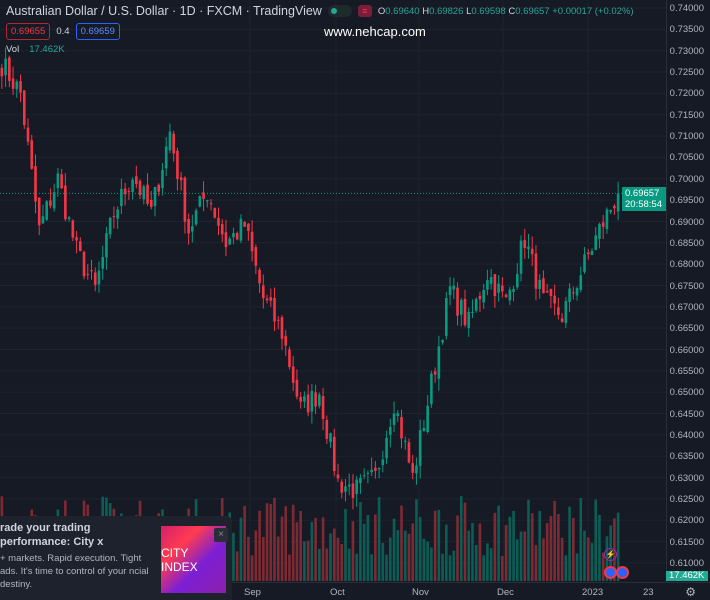 The width and height of the screenshot is (710, 600). What do you see at coordinates (97, 31) in the screenshot?
I see `buy-button: 0.69659` at bounding box center [97, 31].